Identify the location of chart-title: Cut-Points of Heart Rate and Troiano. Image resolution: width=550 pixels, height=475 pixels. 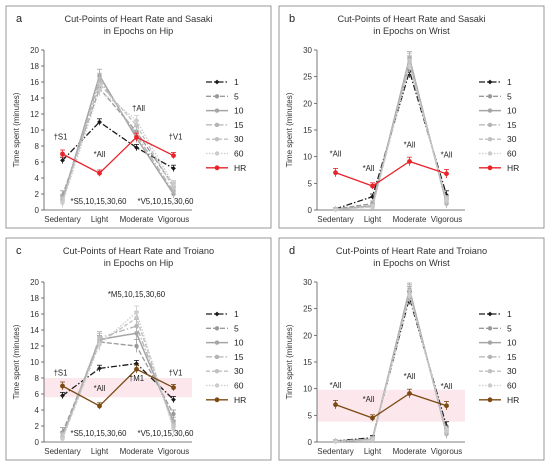
(138, 251).